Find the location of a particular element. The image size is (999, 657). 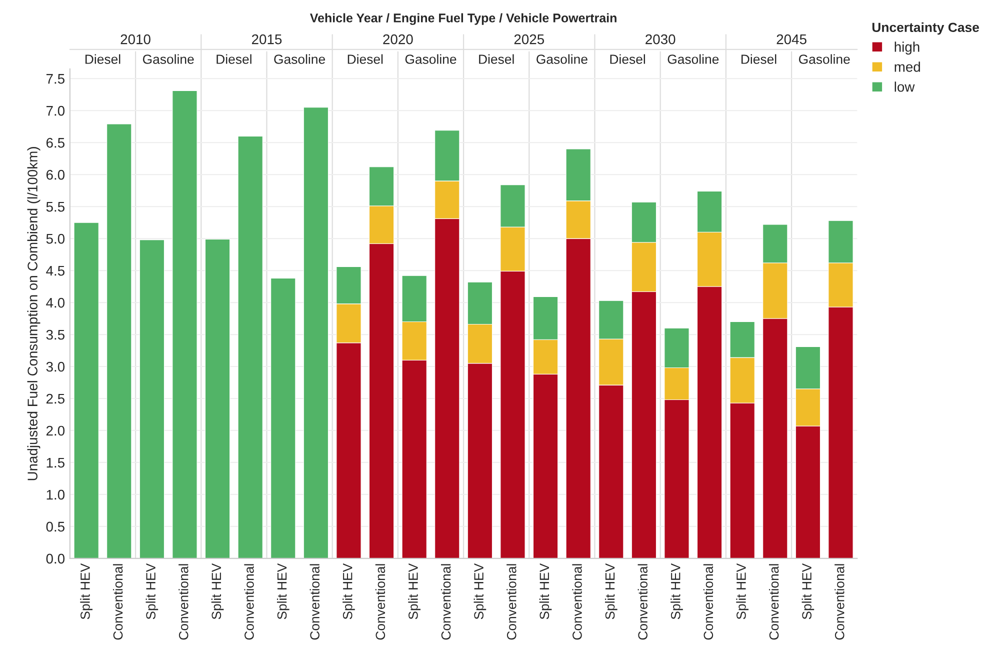

legend-title: Uncertainty Case is located at coordinates (925, 28).